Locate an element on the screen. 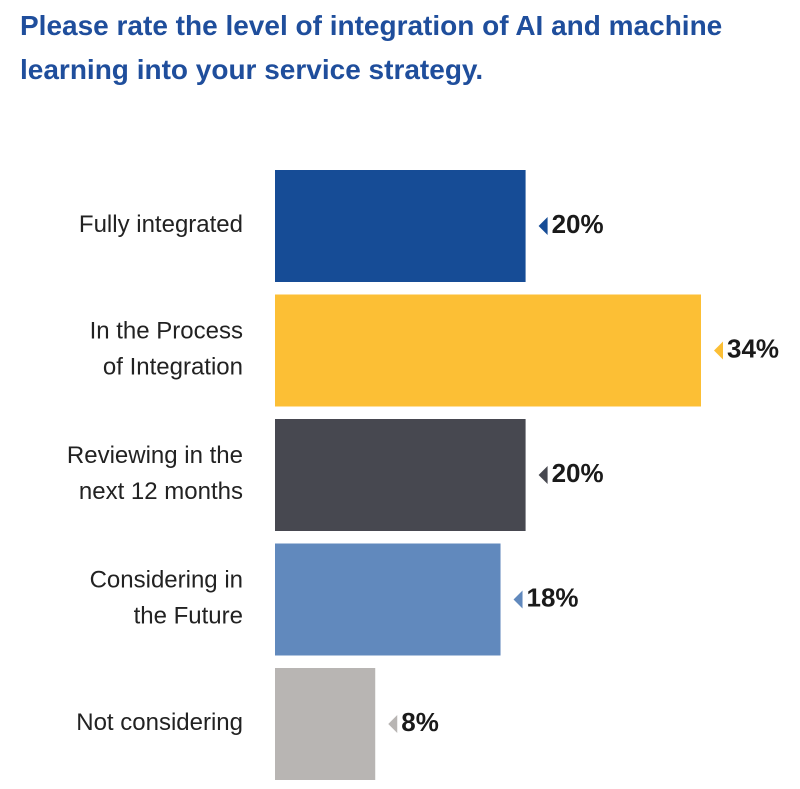  value-label-0: 20% is located at coordinates (578, 224).